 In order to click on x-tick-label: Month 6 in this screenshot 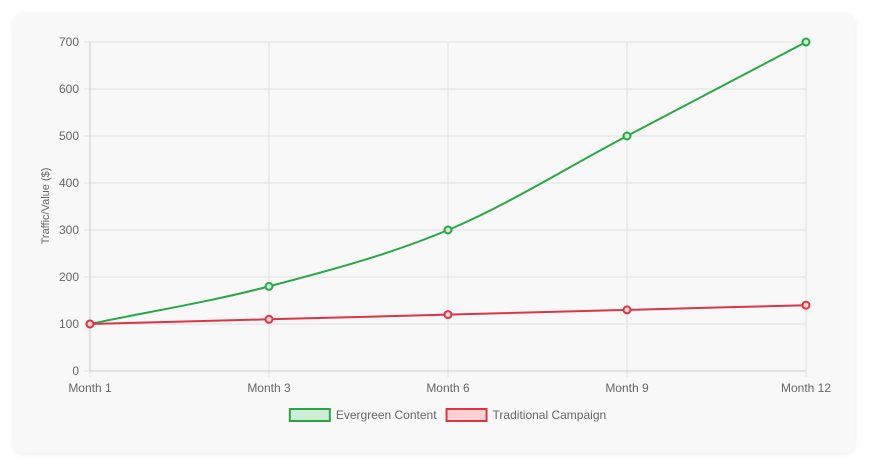, I will do `click(448, 388)`.